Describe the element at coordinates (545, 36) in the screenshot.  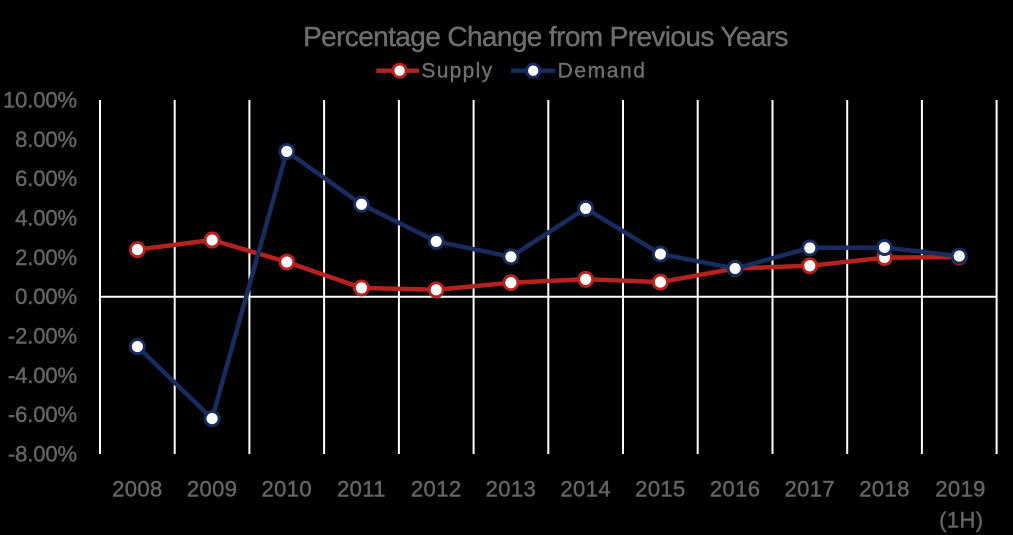
I see `svg-text:Percentage Change from Previou: Percentage Change from Previous Years` at that location.